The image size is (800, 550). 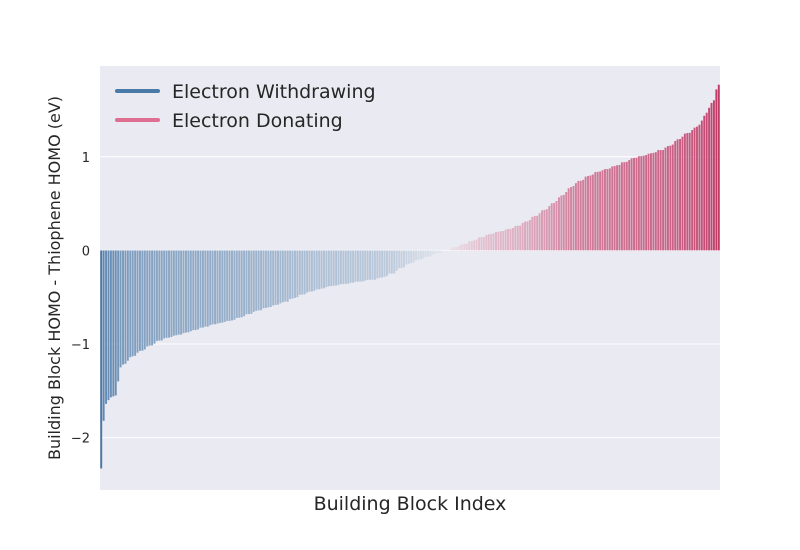 What do you see at coordinates (80, 299) in the screenshot?
I see `y-tick-labels: −2 −1 0 1` at bounding box center [80, 299].